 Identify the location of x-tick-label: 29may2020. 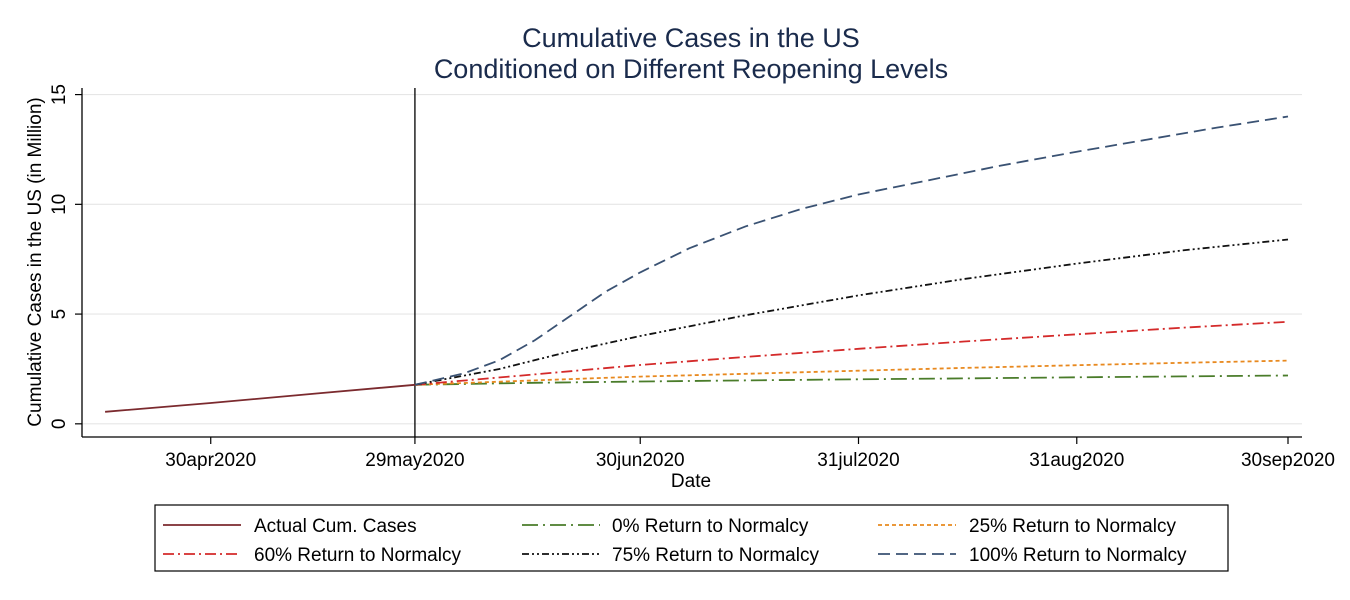
(414, 460).